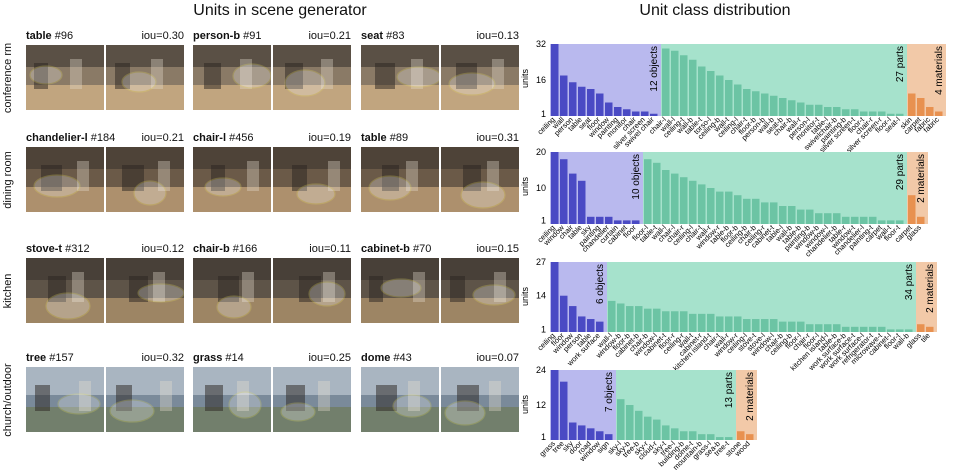 The width and height of the screenshot is (979, 470). I want to click on unit-header: tree #157 iou=0.32, so click(105, 359).